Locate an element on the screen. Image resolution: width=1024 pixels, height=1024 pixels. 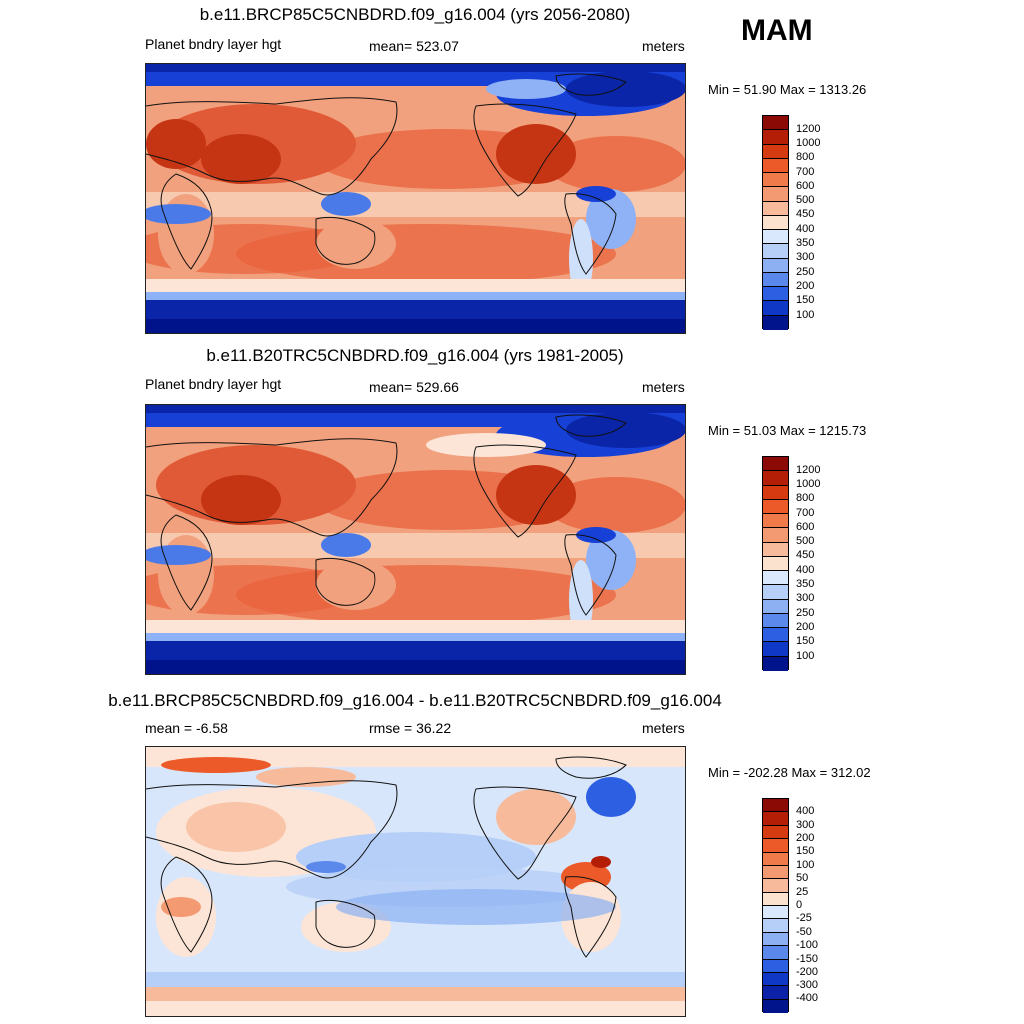
colorbar-tick-label: -400 is located at coordinates (807, 998).